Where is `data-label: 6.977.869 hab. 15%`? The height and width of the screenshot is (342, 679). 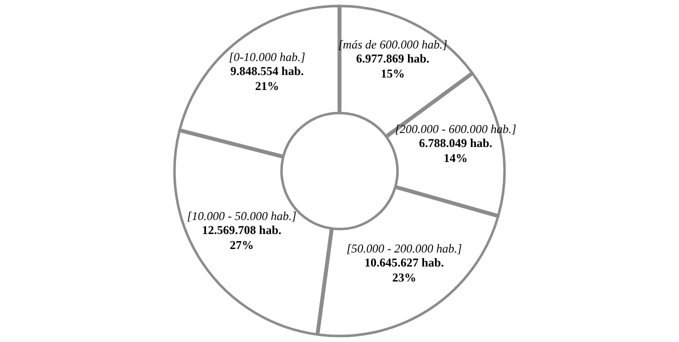 data-label: 6.977.869 hab. 15% is located at coordinates (393, 66).